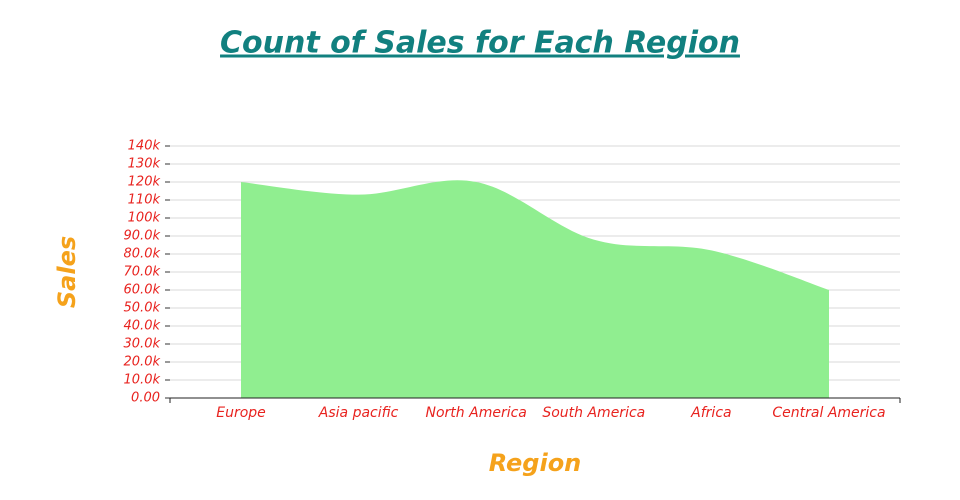 Image resolution: width=960 pixels, height=500 pixels. What do you see at coordinates (67, 272) in the screenshot?
I see `y-axis-title: Sales` at bounding box center [67, 272].